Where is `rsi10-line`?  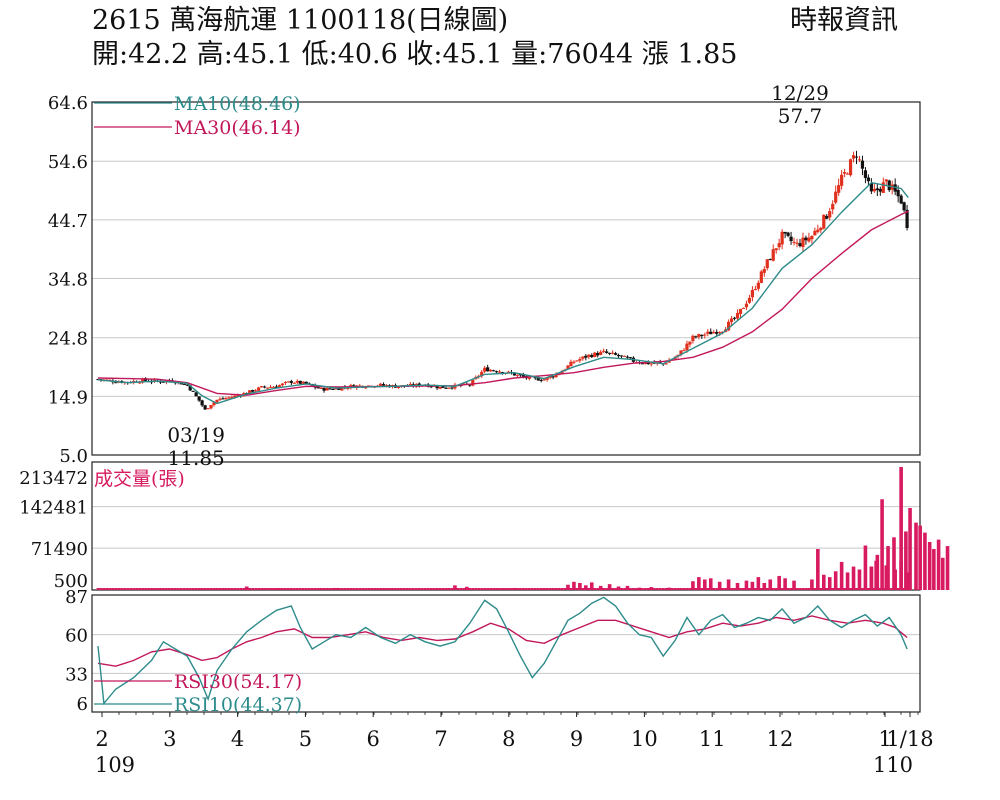
rsi10-line is located at coordinates (502, 651).